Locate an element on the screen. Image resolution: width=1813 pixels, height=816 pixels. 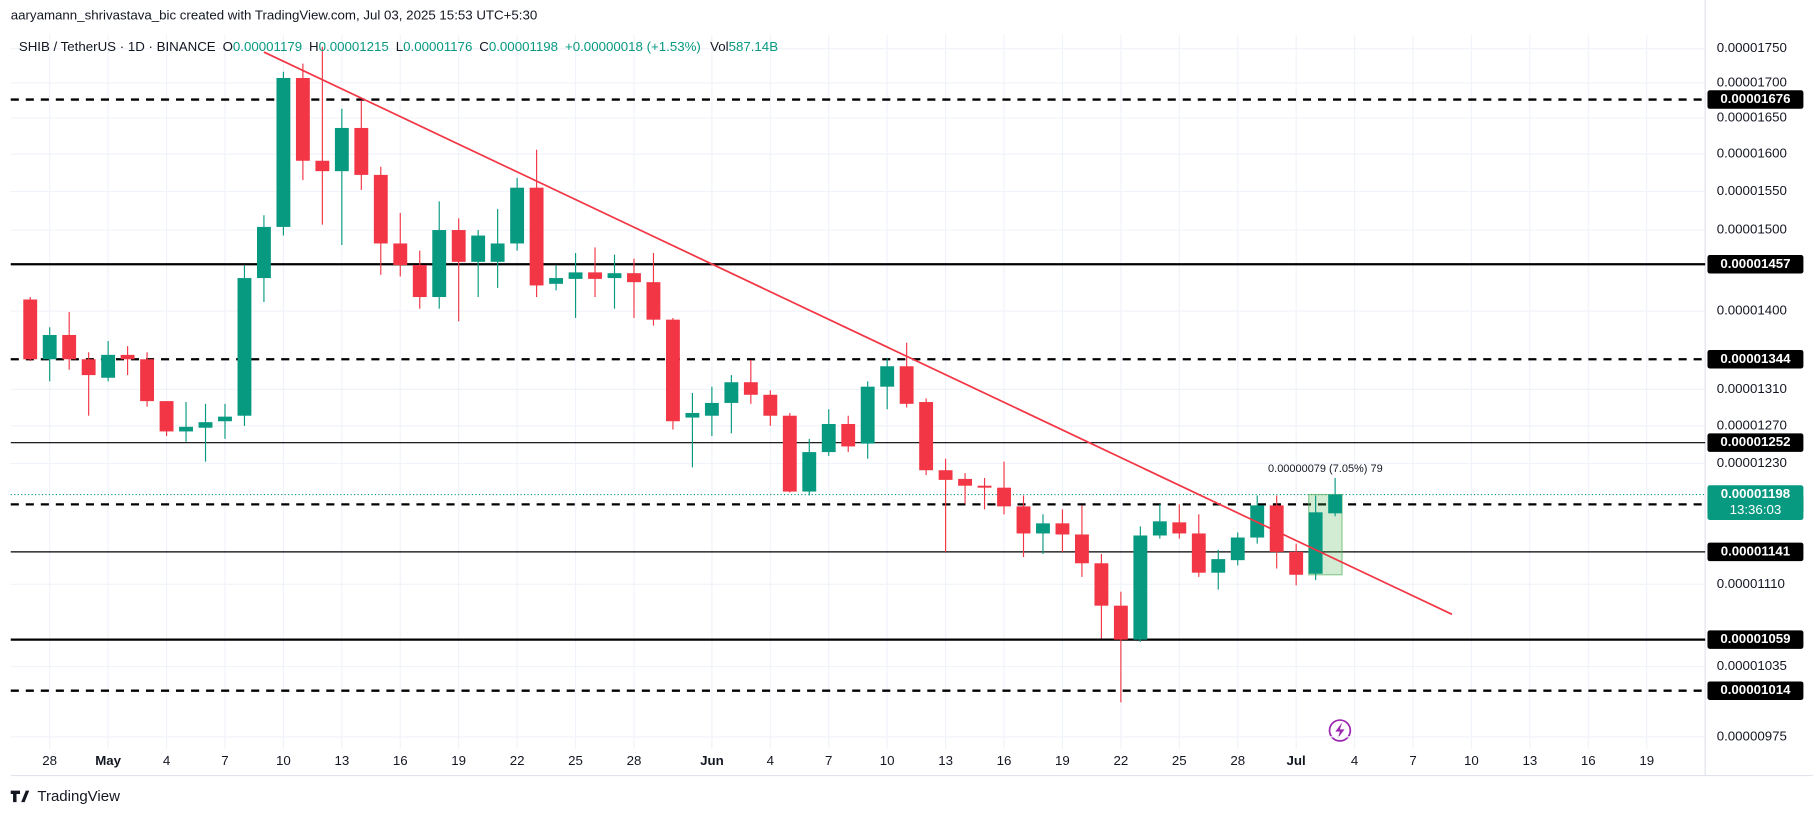
legend-value: 0.00001179 is located at coordinates (267, 46).